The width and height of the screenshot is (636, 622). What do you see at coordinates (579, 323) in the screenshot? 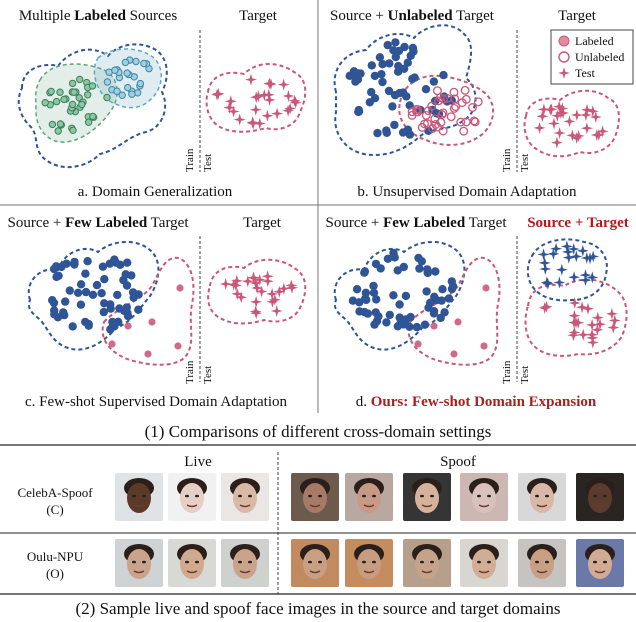
I see `panel-d-target-test-points` at bounding box center [579, 323].